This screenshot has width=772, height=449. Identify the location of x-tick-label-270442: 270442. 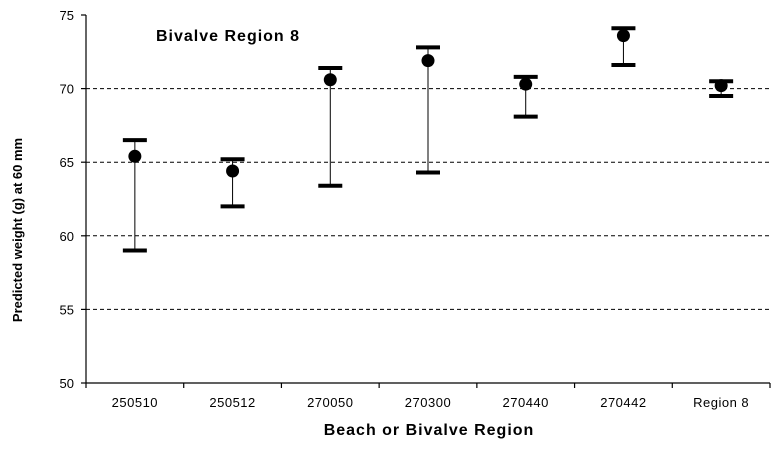
(623, 402).